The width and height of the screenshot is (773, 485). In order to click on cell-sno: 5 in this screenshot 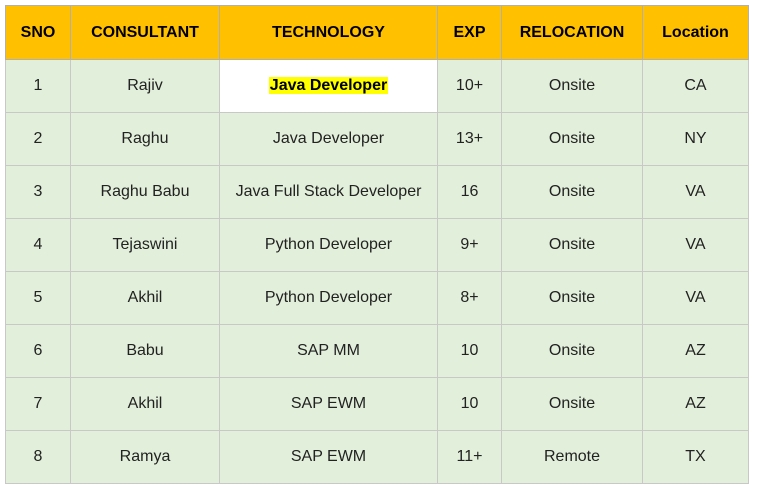, I will do `click(38, 298)`.